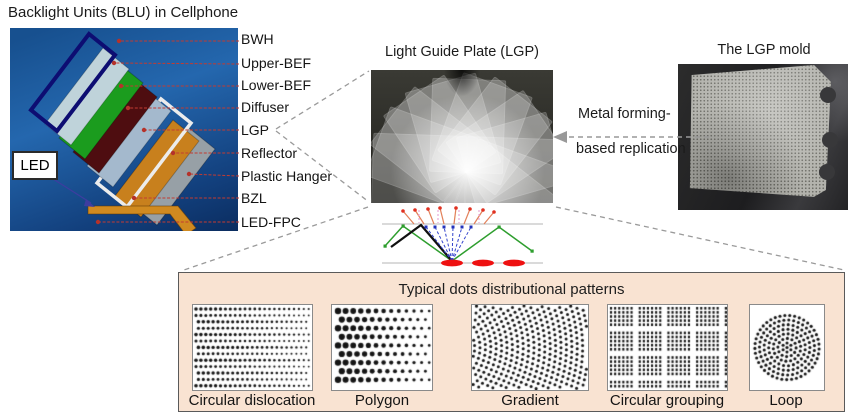  I want to click on pattern-canvas-circular-dislocation, so click(252, 347).